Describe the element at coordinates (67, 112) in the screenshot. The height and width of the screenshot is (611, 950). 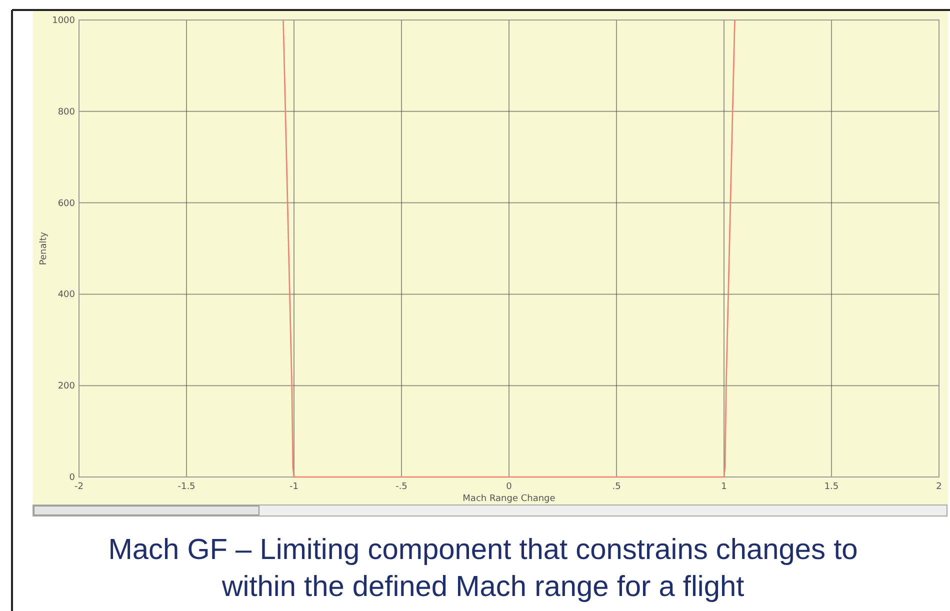
I see `y-tick-label: 800` at that location.